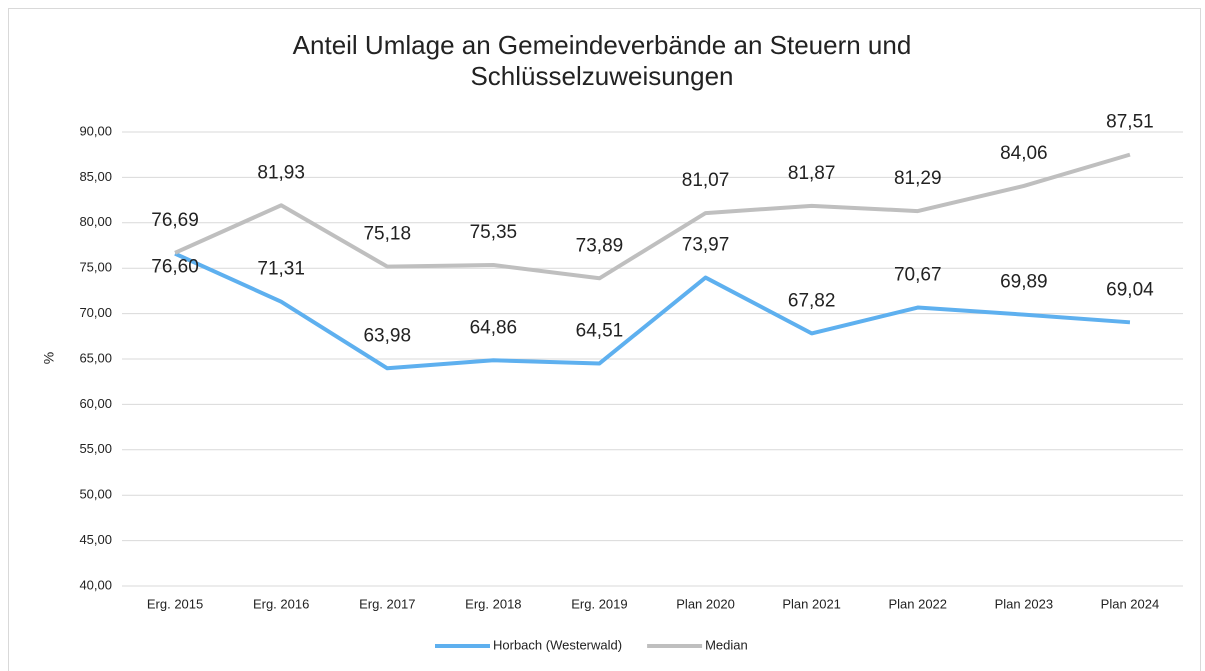  I want to click on y-tick-label: 75,00, so click(95, 267).